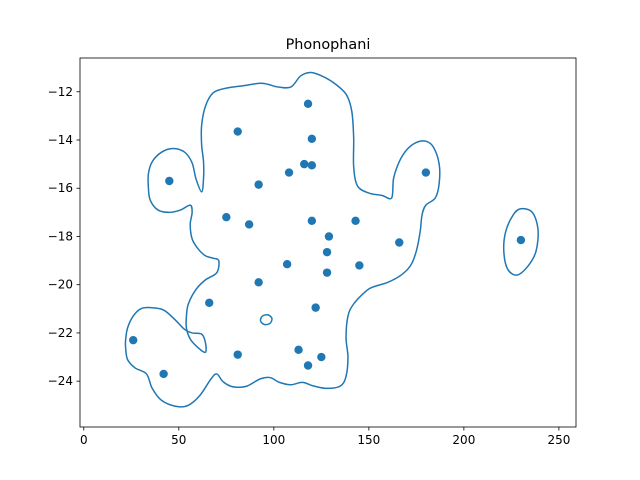 The height and width of the screenshot is (480, 640). I want to click on y-tick-label-16: −16, so click(60, 188).